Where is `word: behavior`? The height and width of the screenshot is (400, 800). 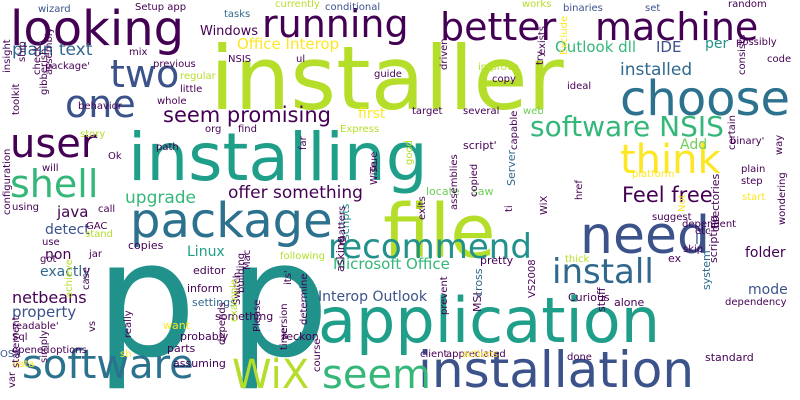 word: behavior is located at coordinates (100, 106).